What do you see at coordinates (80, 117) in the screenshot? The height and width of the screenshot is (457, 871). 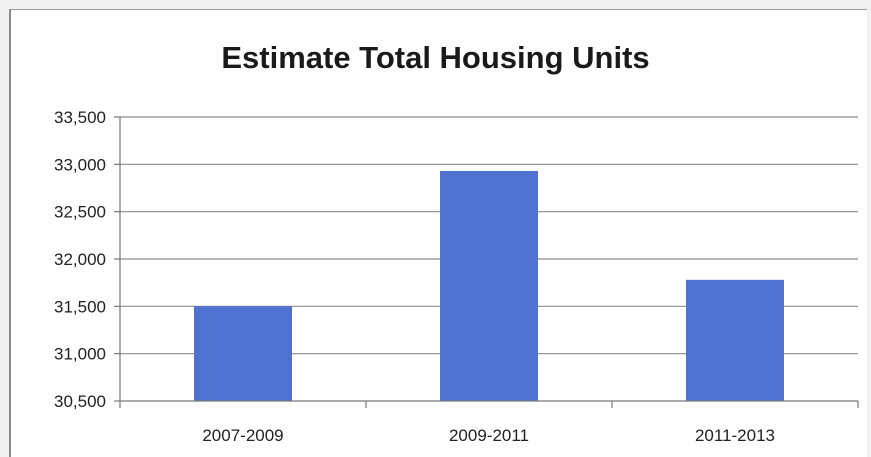 I see `y-tick-label: 33,500` at bounding box center [80, 117].